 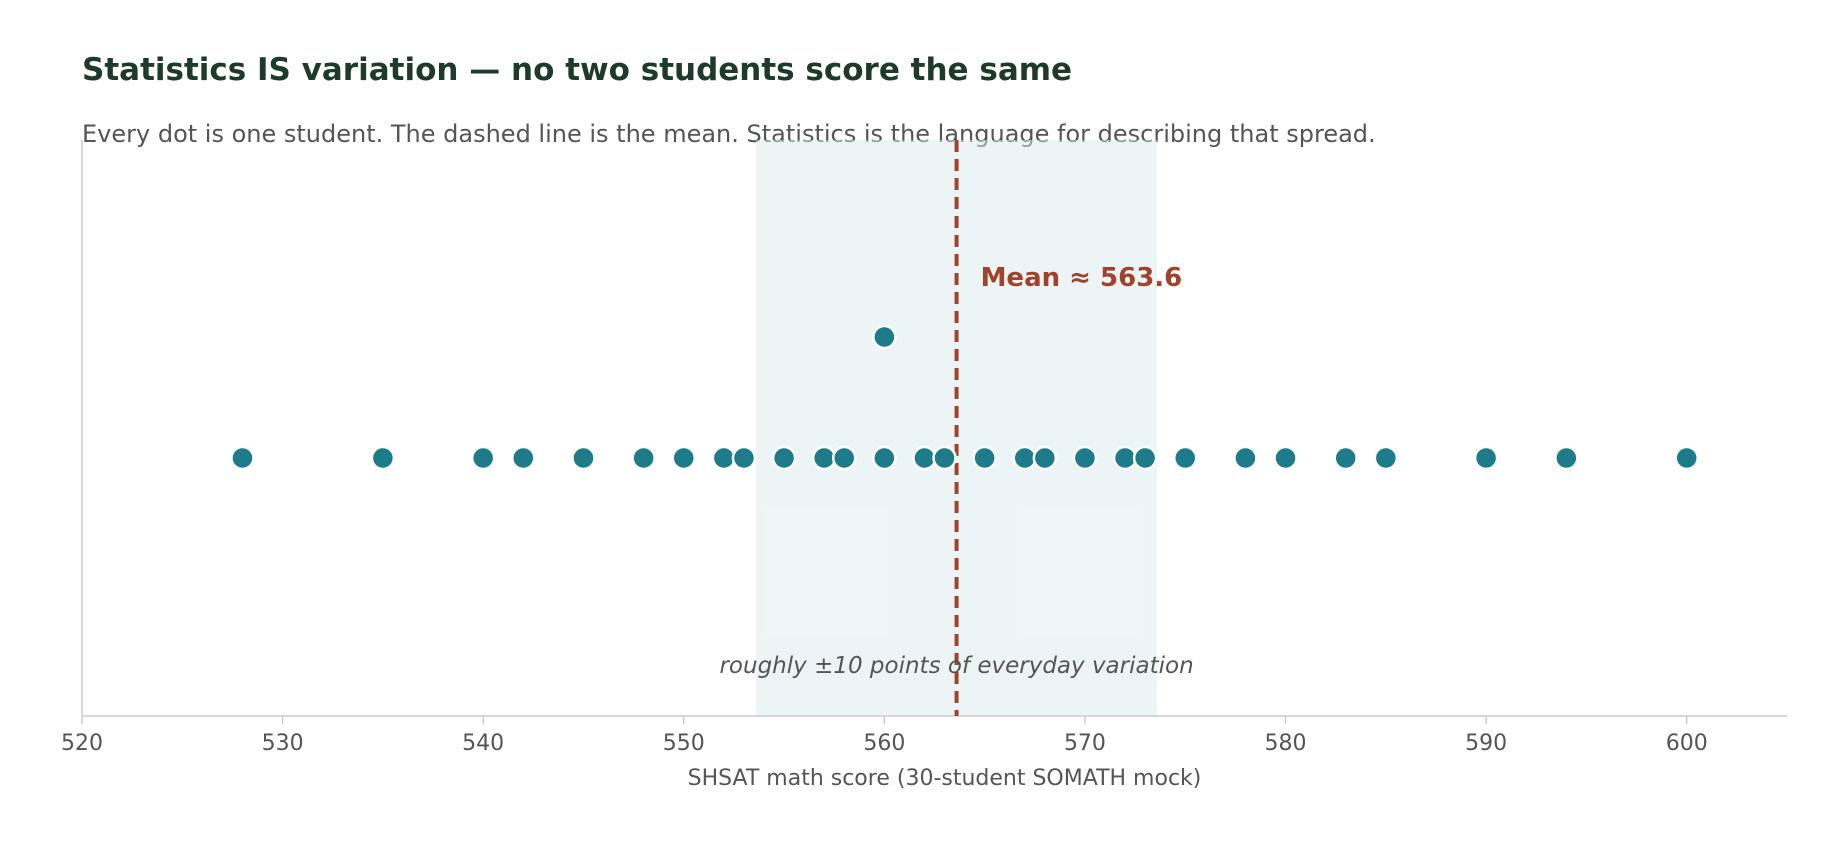 What do you see at coordinates (1486, 743) in the screenshot?
I see `x-tick-label: 590` at bounding box center [1486, 743].